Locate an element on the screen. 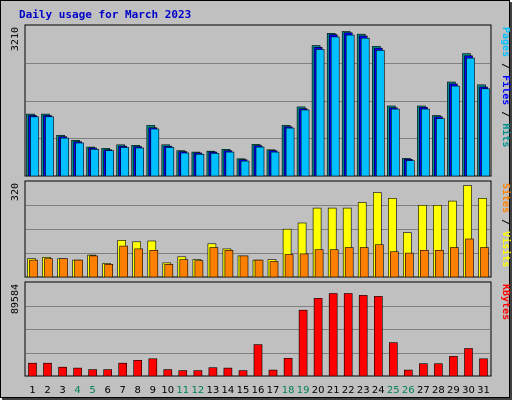 The image size is (512, 400). frame-shadow-bottom is located at coordinates (257, 399).